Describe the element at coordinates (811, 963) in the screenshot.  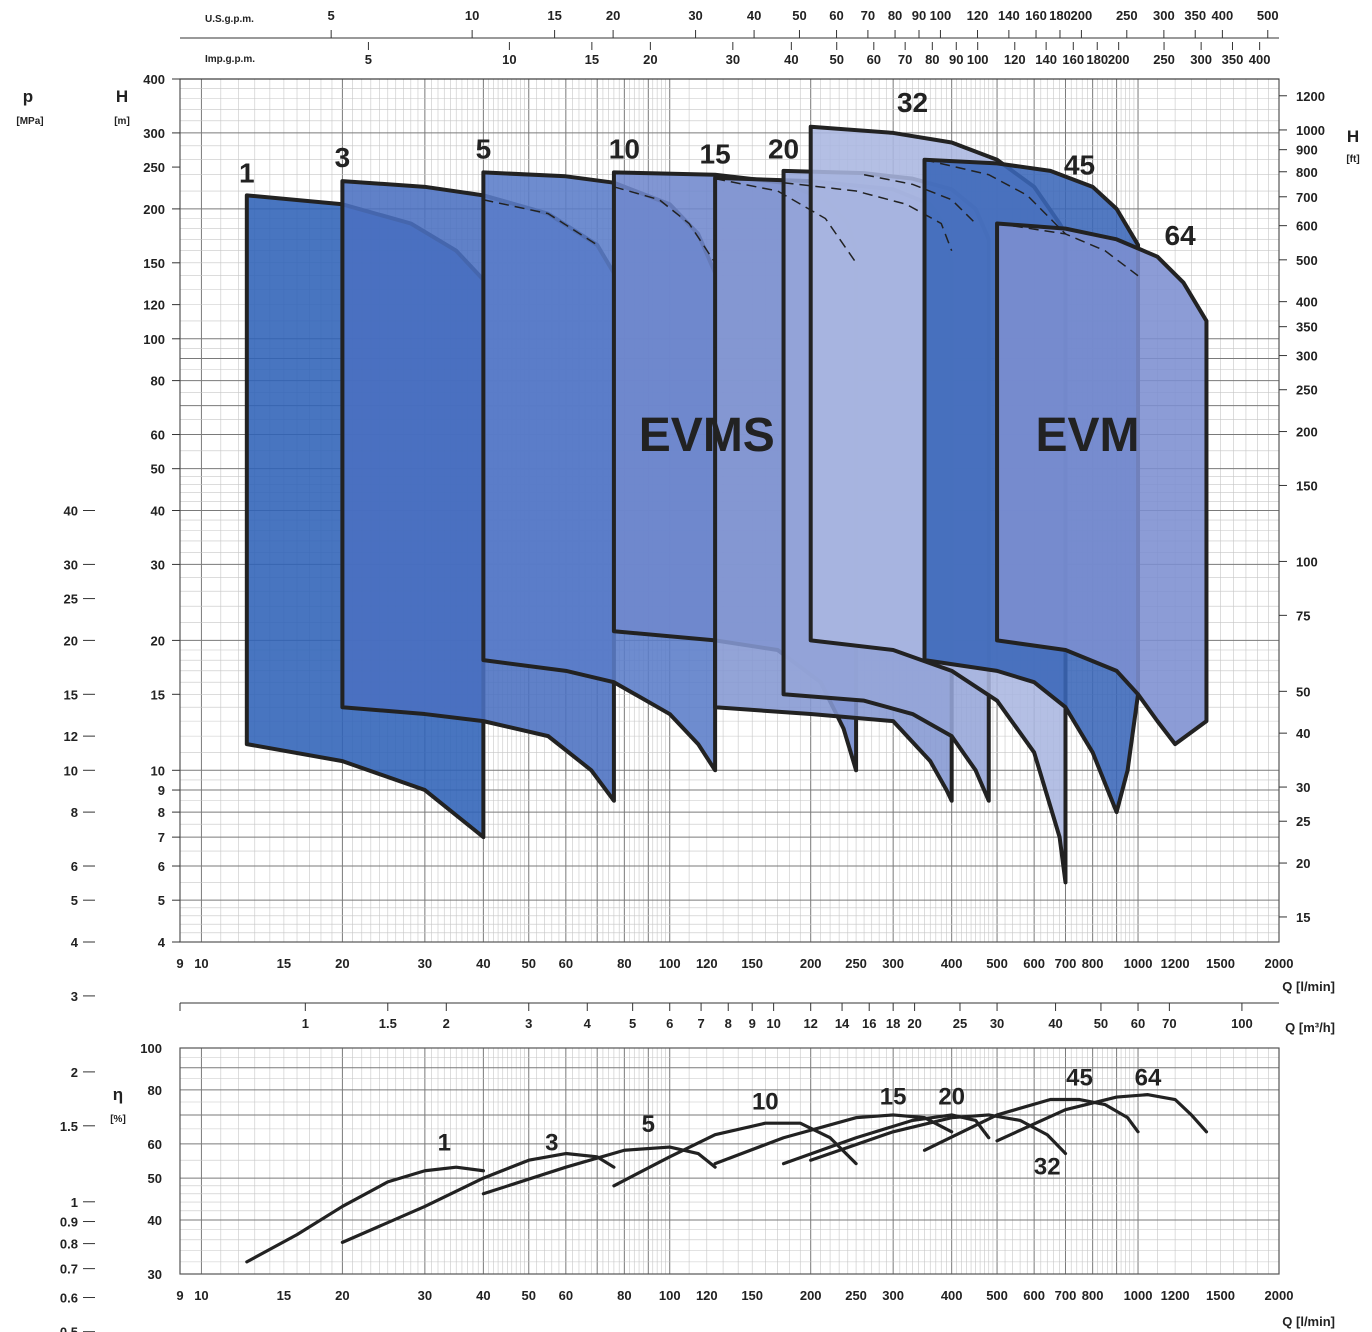
I see `q-tick-label: 200` at that location.